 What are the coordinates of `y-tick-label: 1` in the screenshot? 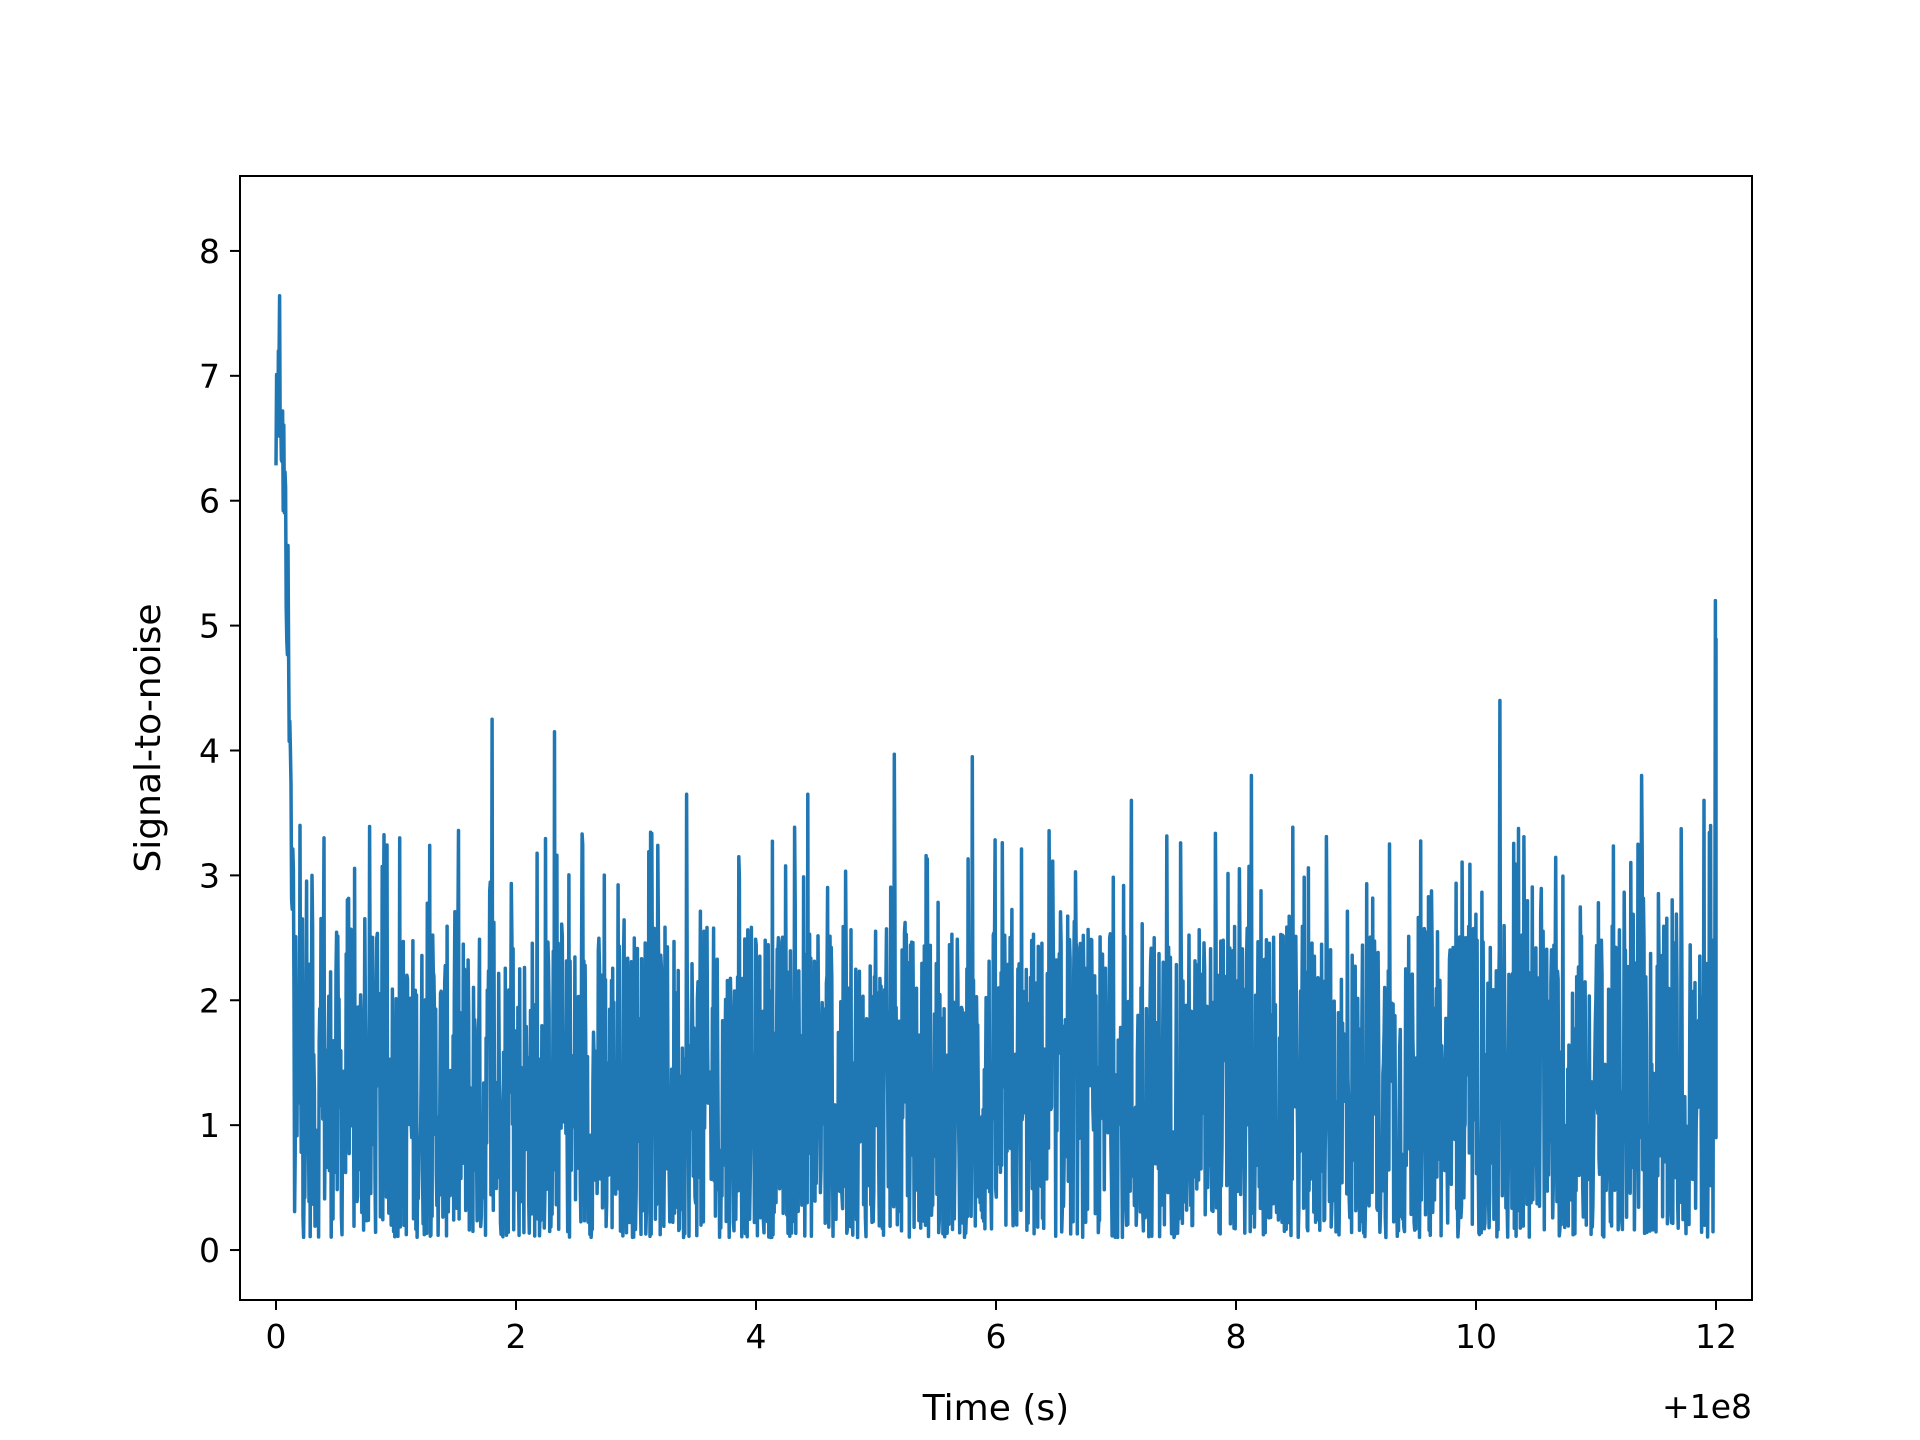 It's located at (209, 1125).